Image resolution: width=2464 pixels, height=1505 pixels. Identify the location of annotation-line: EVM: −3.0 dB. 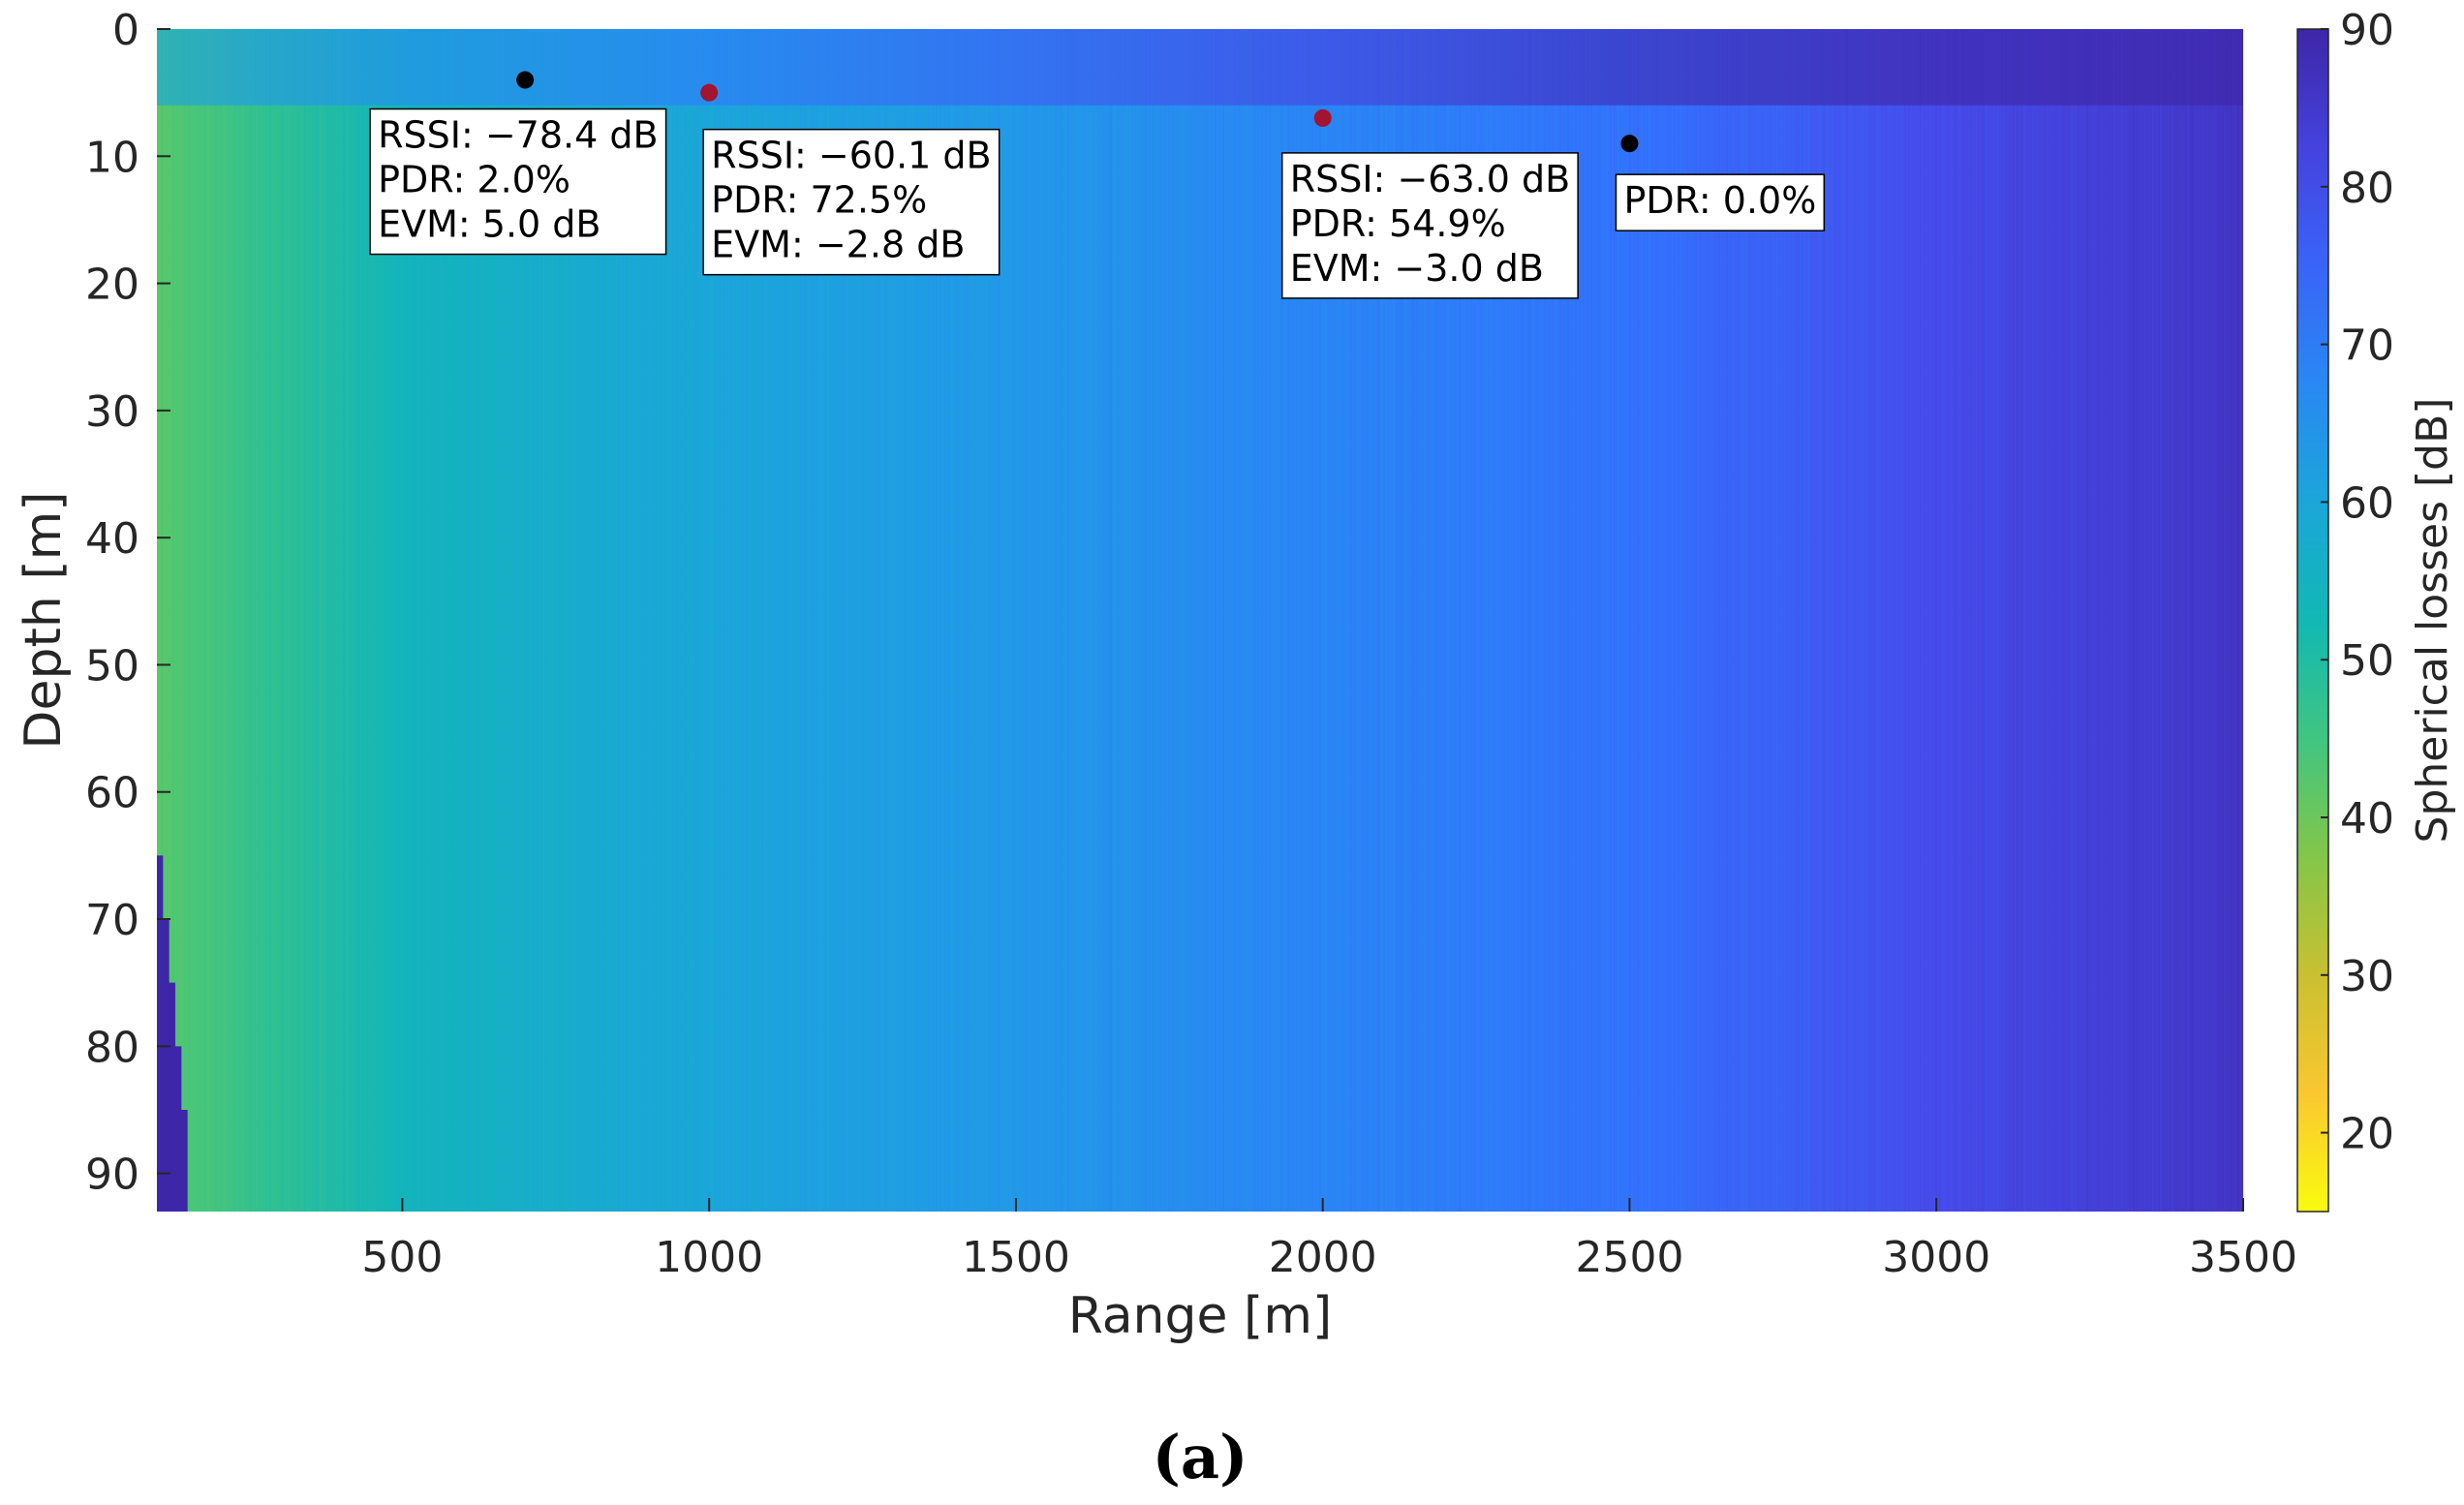
(1417, 268).